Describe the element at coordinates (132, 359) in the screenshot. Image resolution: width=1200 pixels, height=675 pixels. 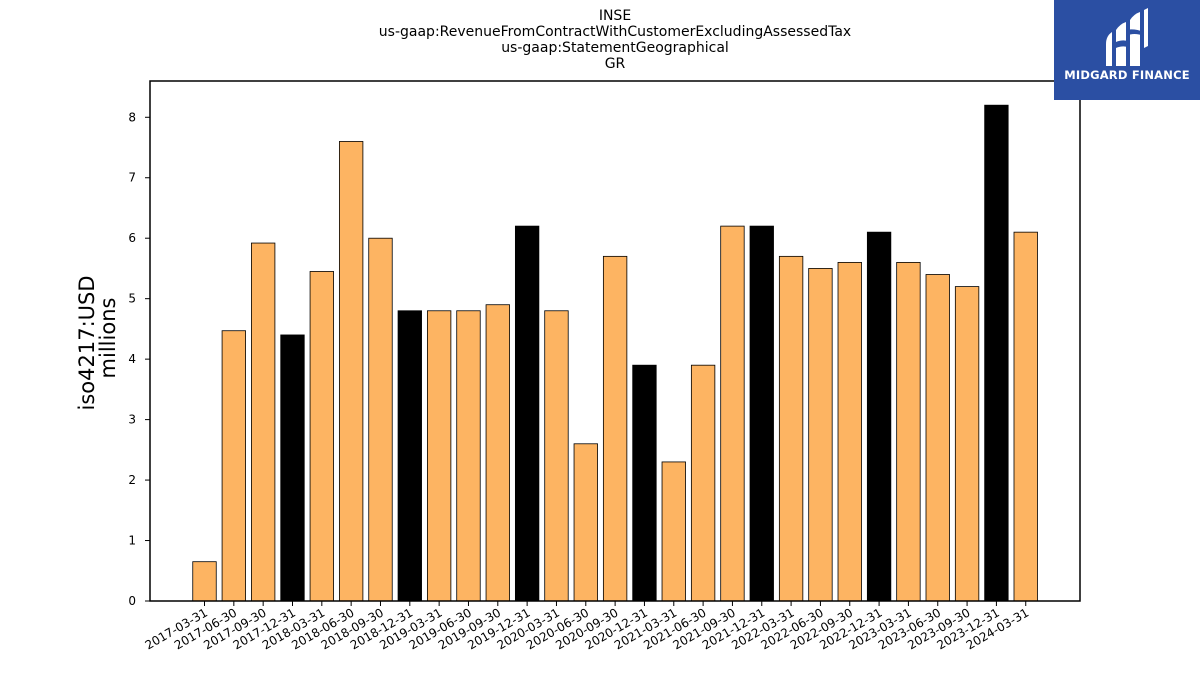
I see `y-tick-label: 4` at that location.